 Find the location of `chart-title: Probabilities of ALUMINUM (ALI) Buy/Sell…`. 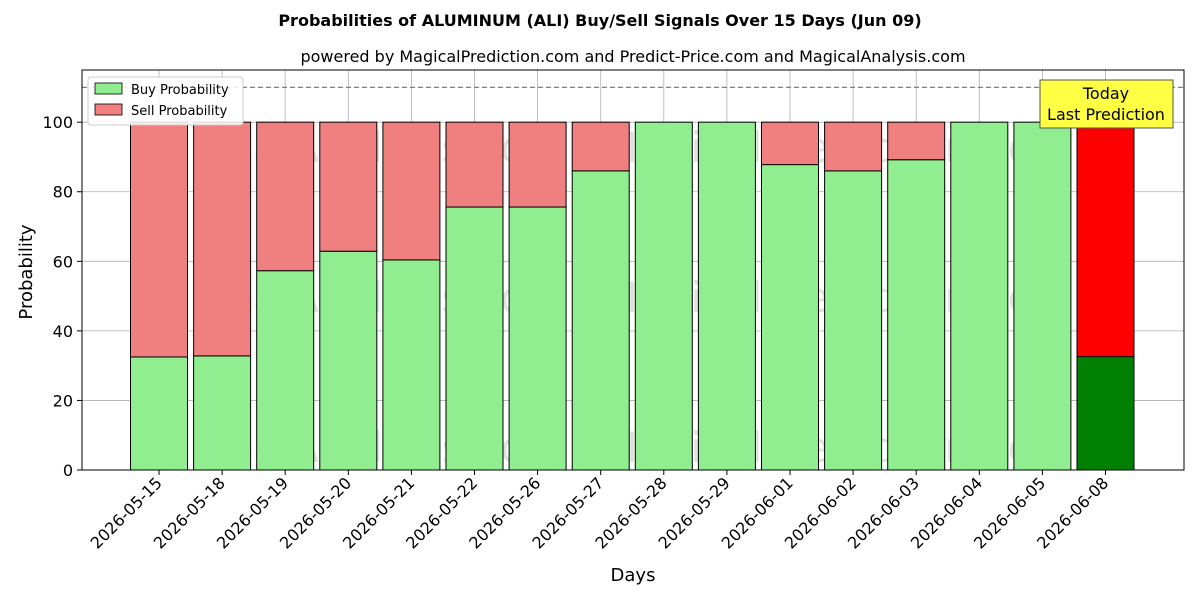

chart-title: Probabilities of ALUMINUM (ALI) Buy/Sell… is located at coordinates (599, 20).